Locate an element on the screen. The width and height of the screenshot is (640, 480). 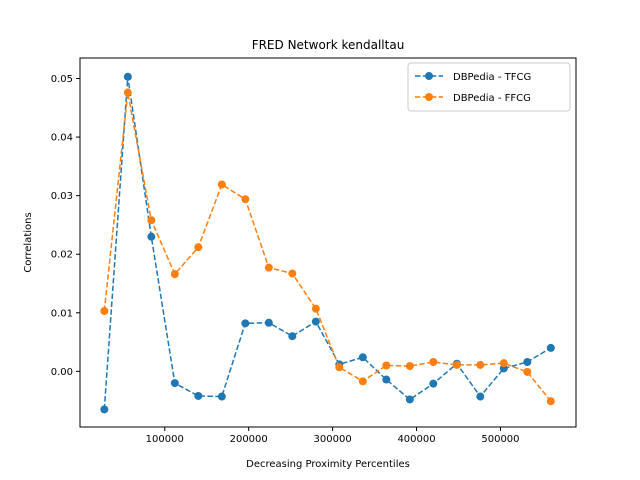
y-tick-label: 0.02 is located at coordinates (62, 255).